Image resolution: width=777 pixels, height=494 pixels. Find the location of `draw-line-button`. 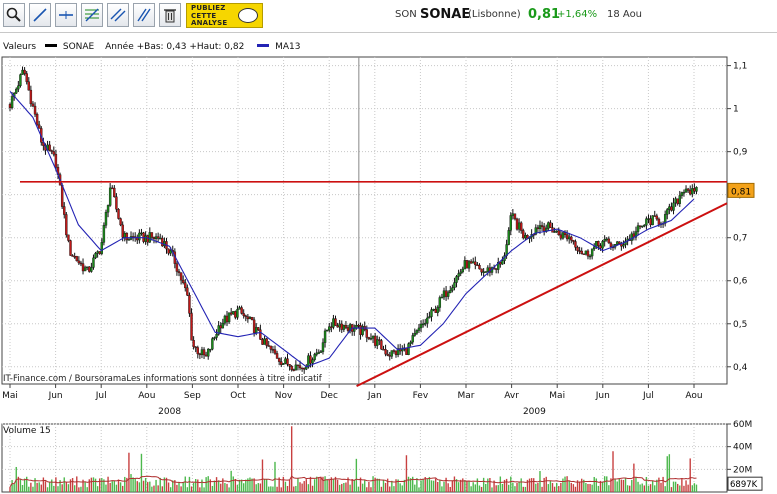

draw-line-button is located at coordinates (40, 15).